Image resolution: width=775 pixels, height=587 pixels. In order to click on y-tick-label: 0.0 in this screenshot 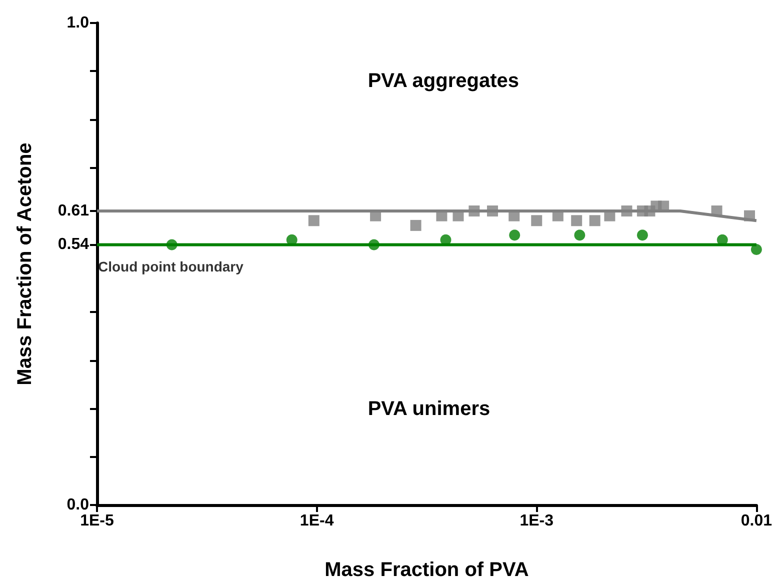, I will do `click(78, 505)`.